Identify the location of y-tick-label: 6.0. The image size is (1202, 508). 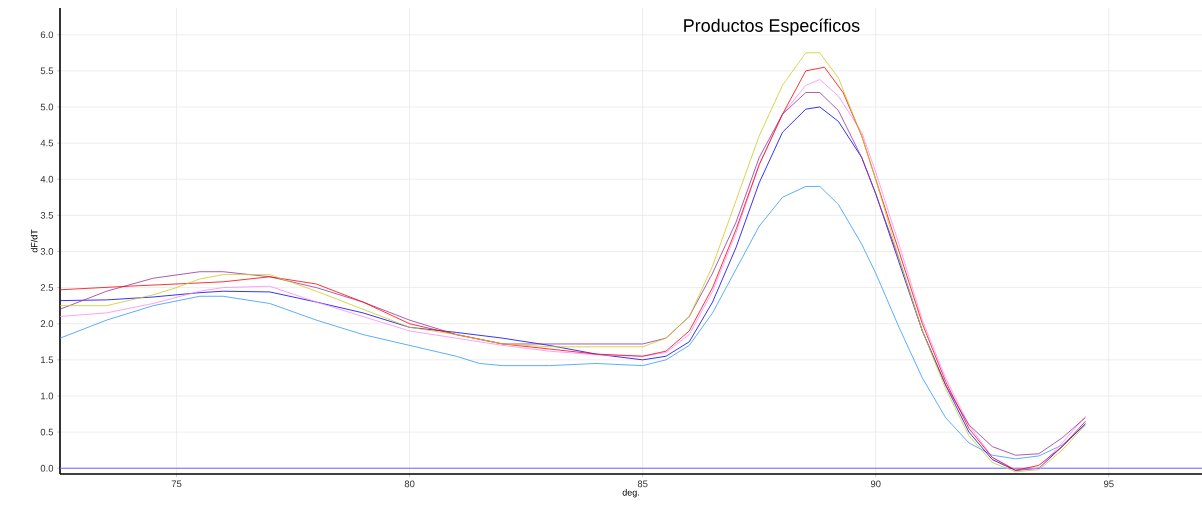
(47, 35).